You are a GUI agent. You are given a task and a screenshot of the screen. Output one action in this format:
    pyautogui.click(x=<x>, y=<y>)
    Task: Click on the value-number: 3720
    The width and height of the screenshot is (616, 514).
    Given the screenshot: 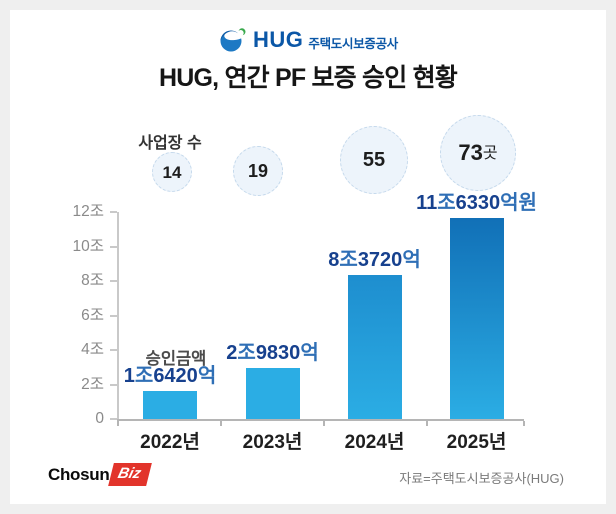 What is the action you would take?
    pyautogui.click(x=380, y=259)
    